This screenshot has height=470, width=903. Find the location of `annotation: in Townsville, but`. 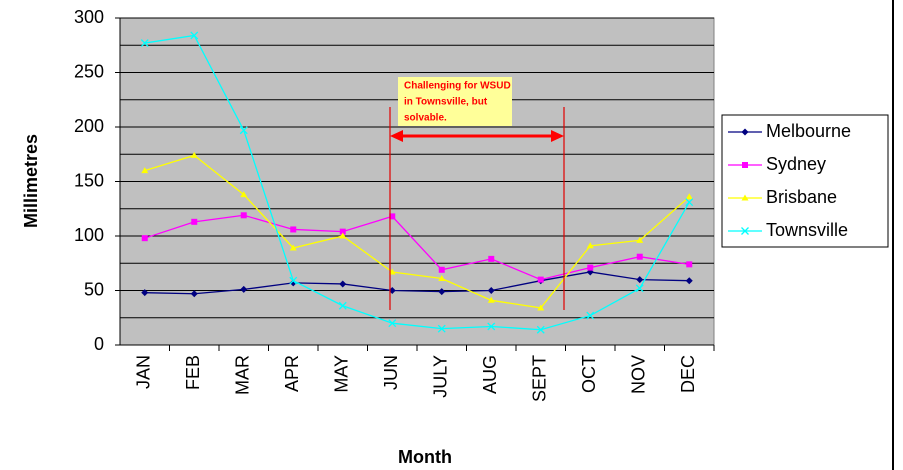

annotation: in Townsville, but is located at coordinates (446, 102).